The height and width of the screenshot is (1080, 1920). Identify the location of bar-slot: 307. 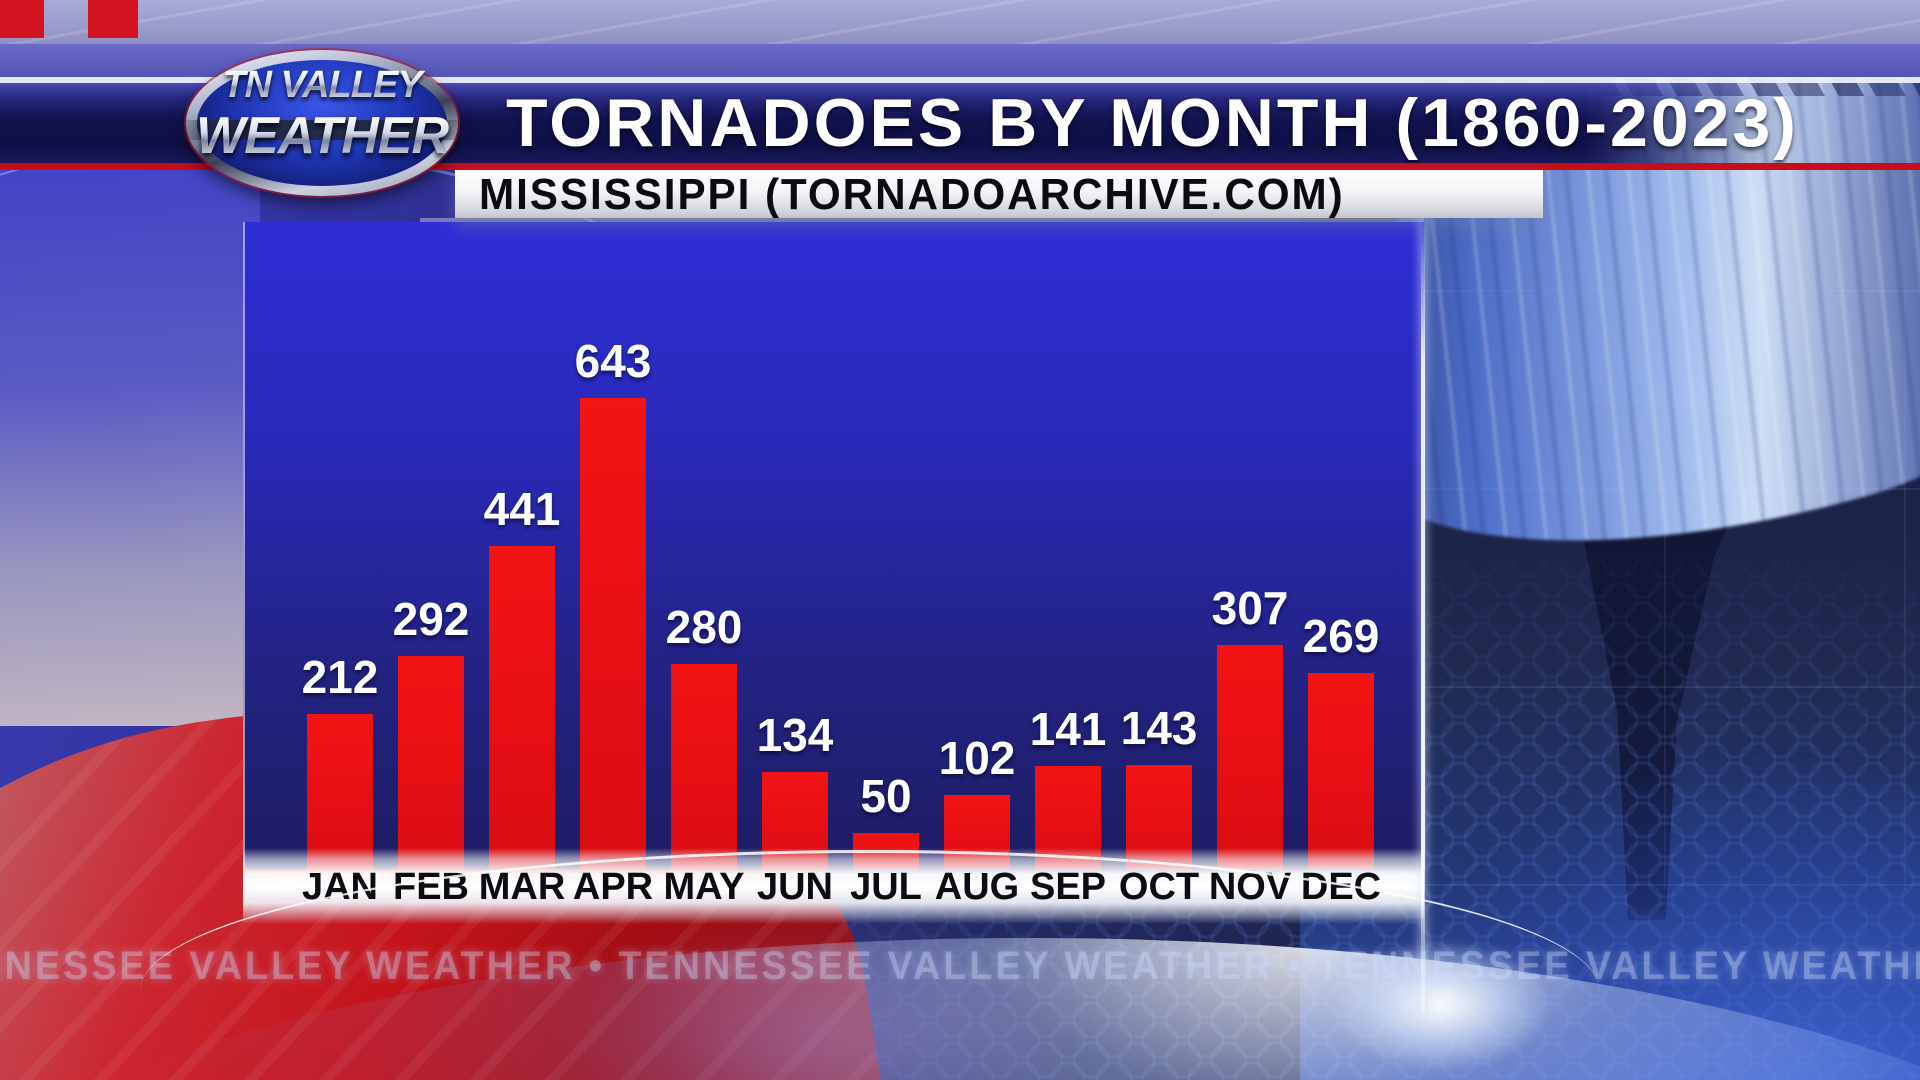
(1250, 725).